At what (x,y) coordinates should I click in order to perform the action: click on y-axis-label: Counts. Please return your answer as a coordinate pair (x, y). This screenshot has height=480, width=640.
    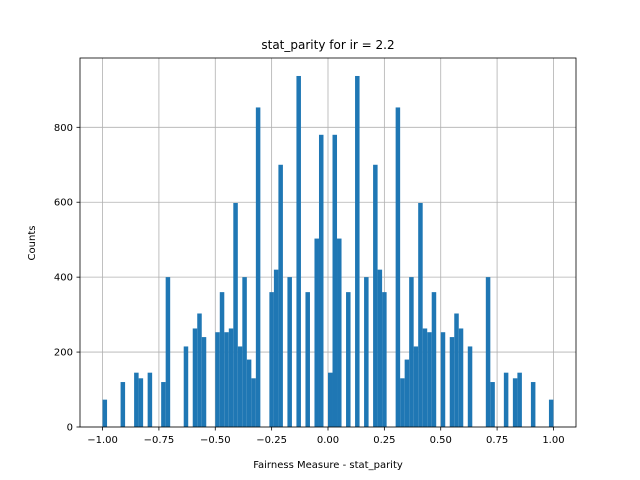
    Looking at the image, I should click on (32, 243).